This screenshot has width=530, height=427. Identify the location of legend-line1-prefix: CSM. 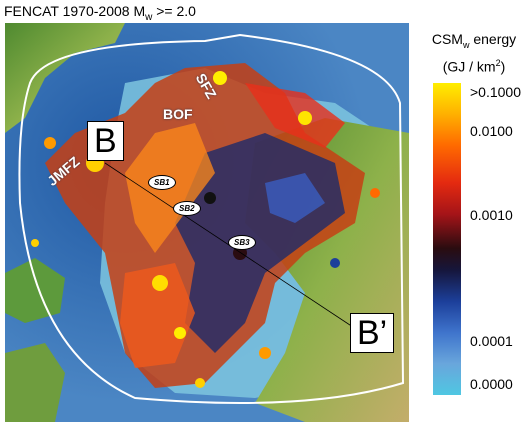
(447, 39).